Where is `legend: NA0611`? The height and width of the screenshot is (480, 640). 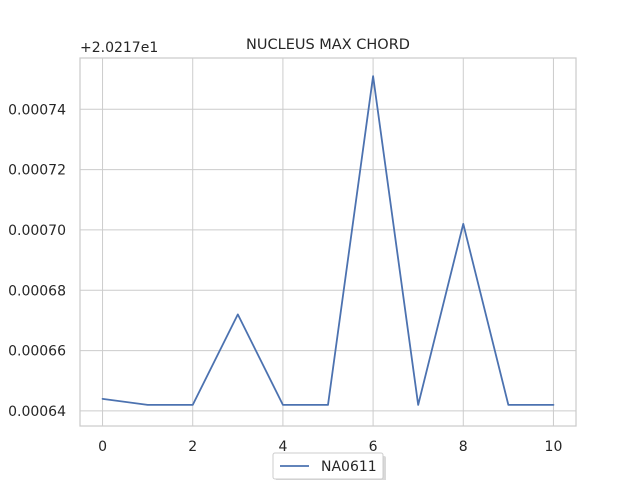
legend: NA0611 is located at coordinates (329, 466).